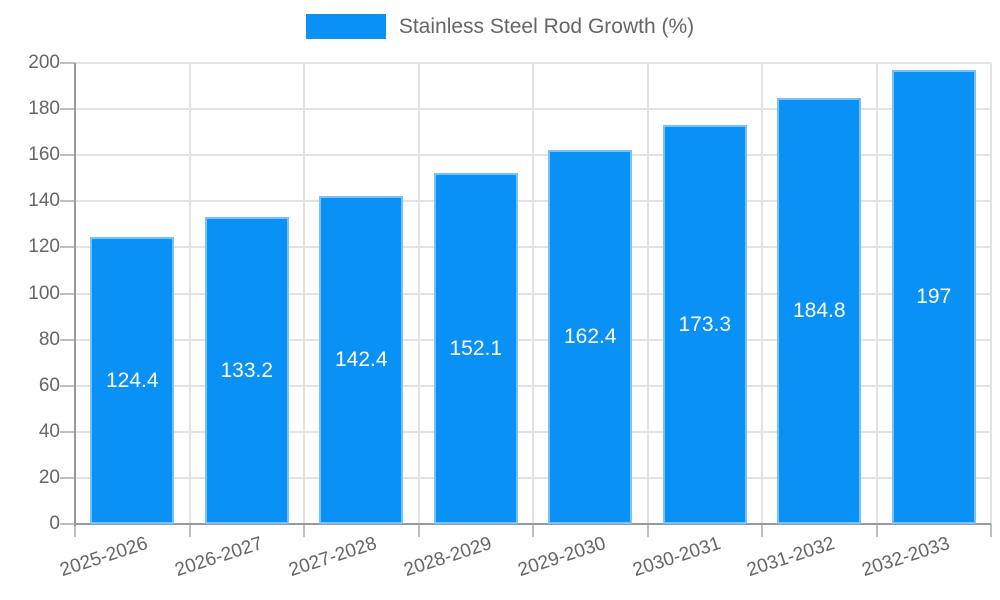 The width and height of the screenshot is (1000, 600). Describe the element at coordinates (44, 109) in the screenshot. I see `y-axis-label: 180` at that location.